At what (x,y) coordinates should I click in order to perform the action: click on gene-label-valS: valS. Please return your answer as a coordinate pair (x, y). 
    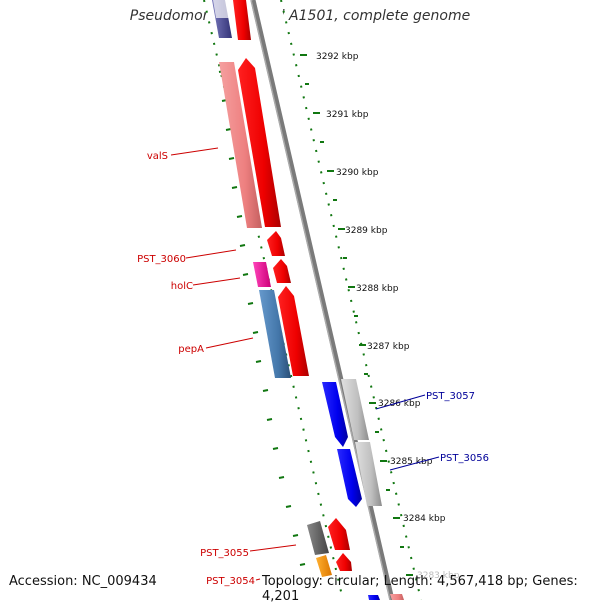
    Looking at the image, I should click on (157, 156).